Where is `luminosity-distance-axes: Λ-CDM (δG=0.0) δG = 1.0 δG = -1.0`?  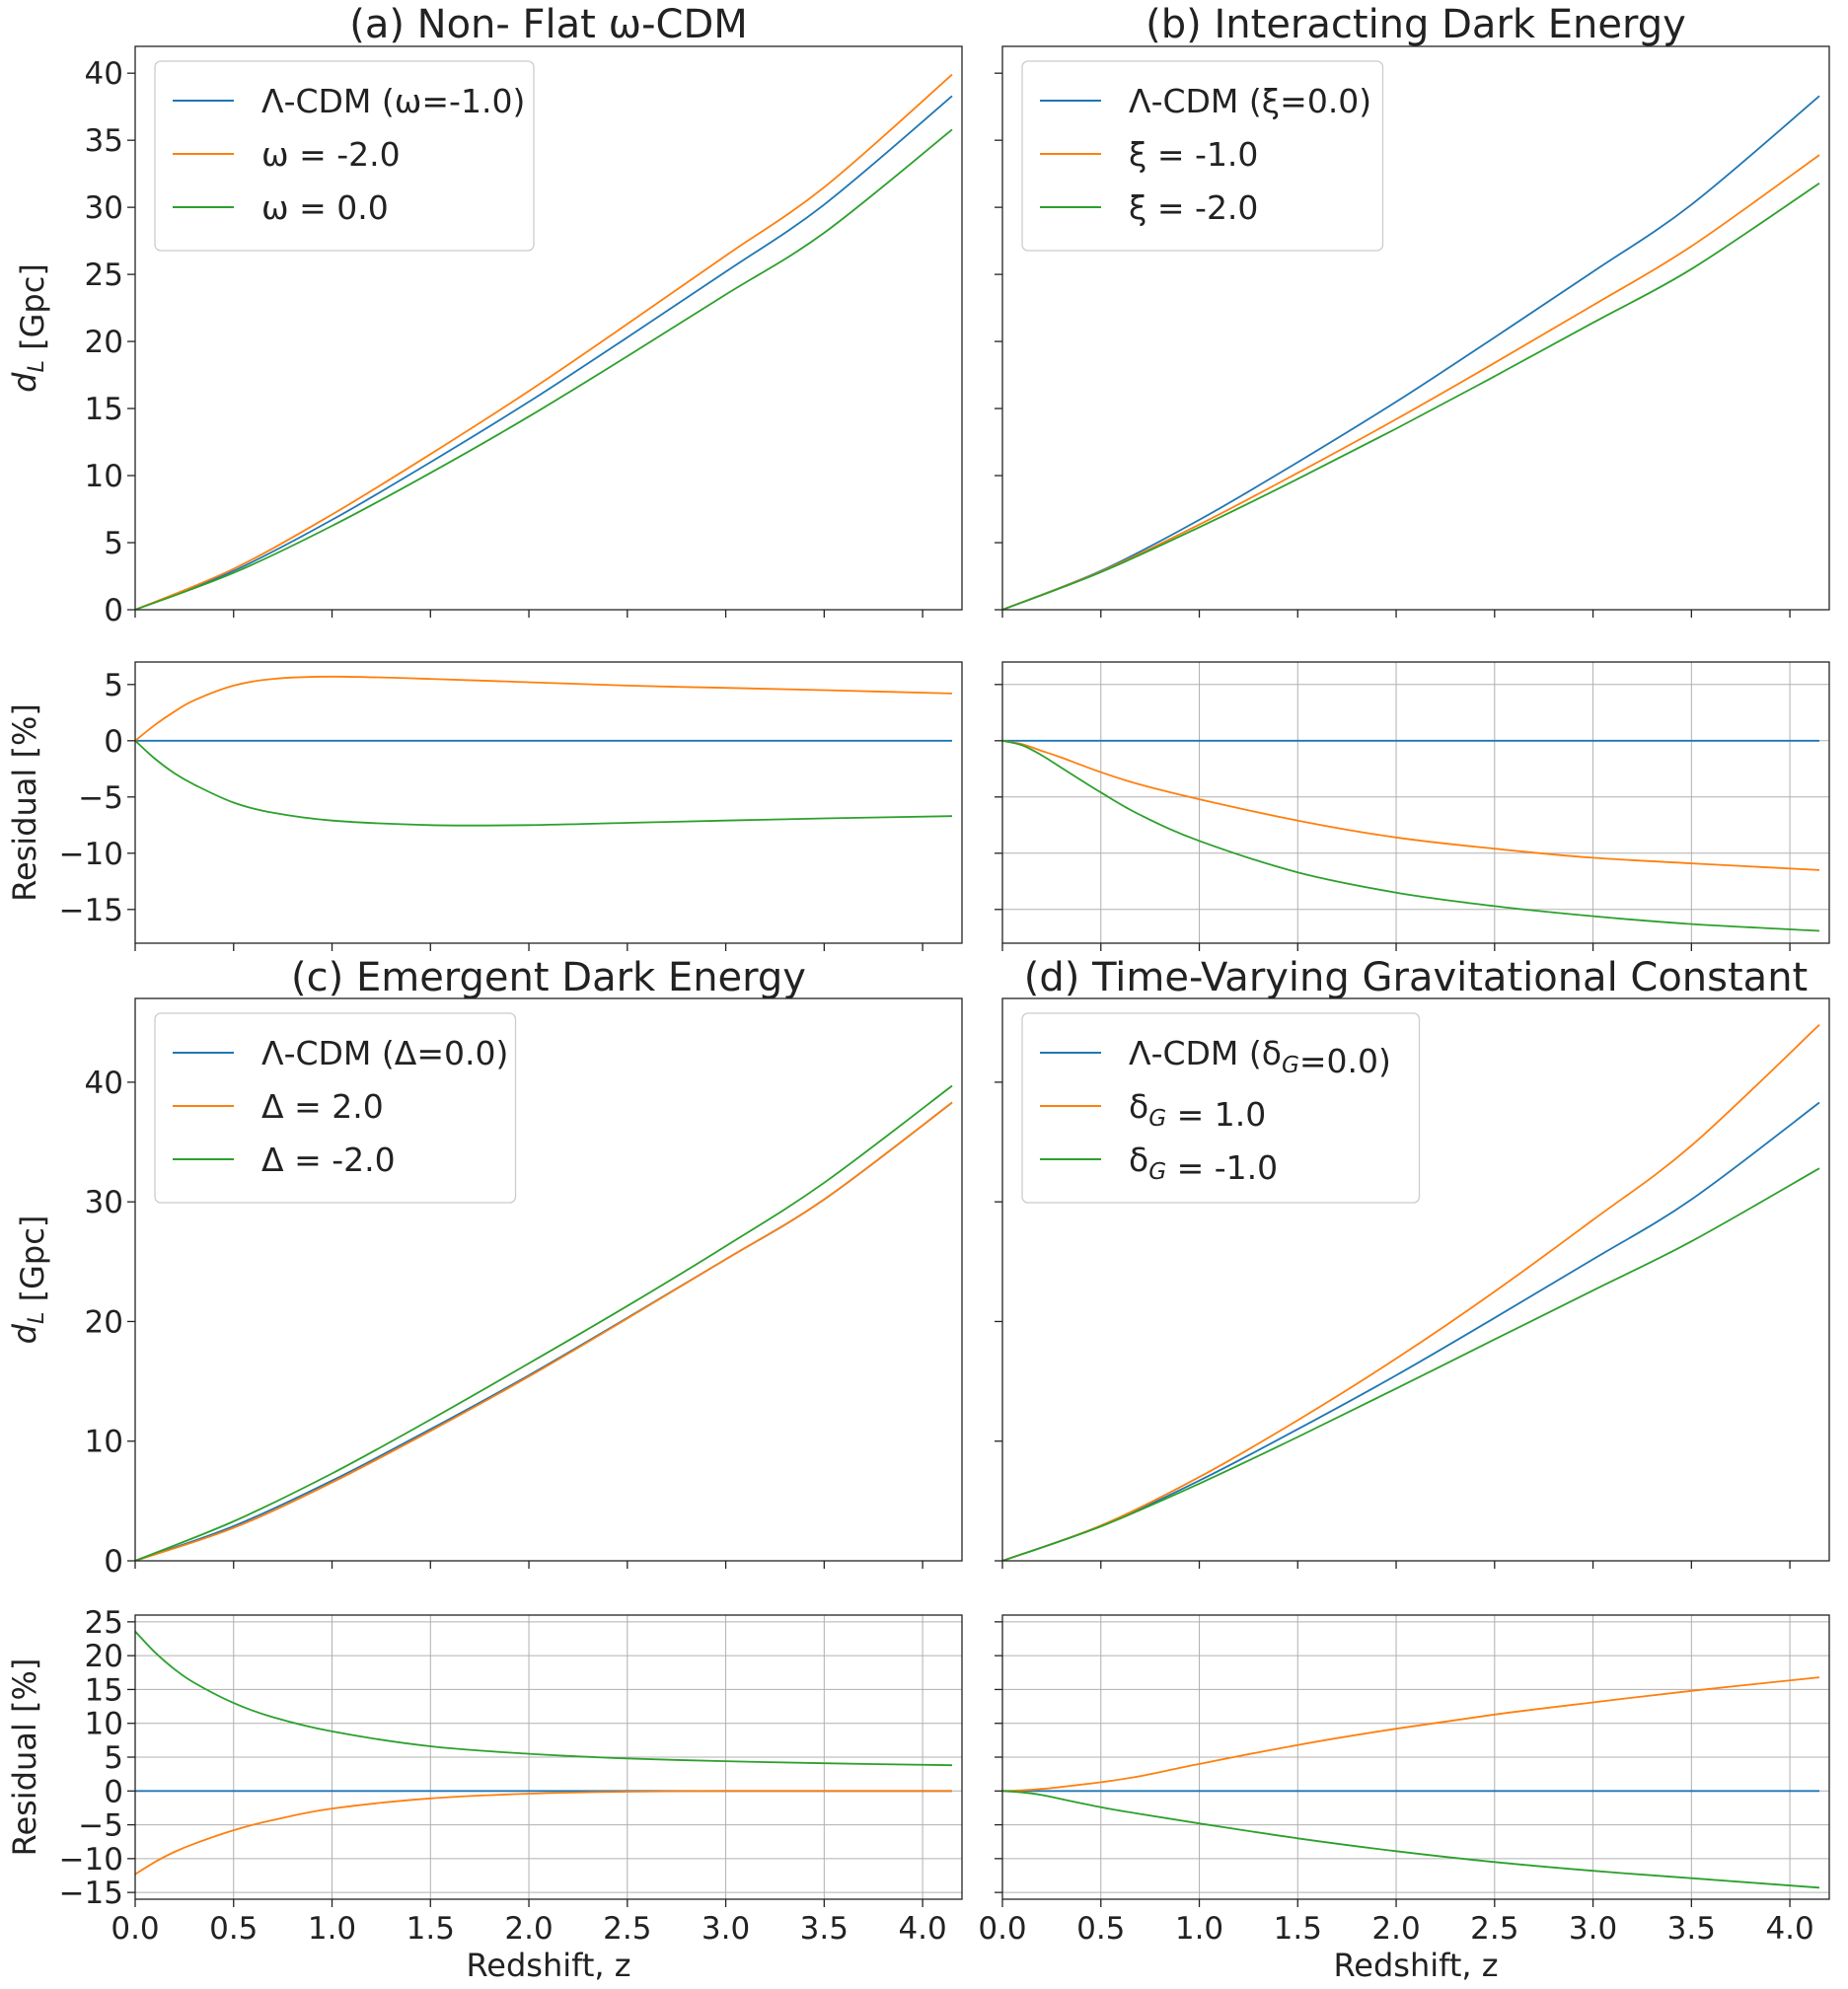
luminosity-distance-axes: Λ-CDM (δG=0.0) δG = 1.0 δG = -1.0 is located at coordinates (1412, 1283).